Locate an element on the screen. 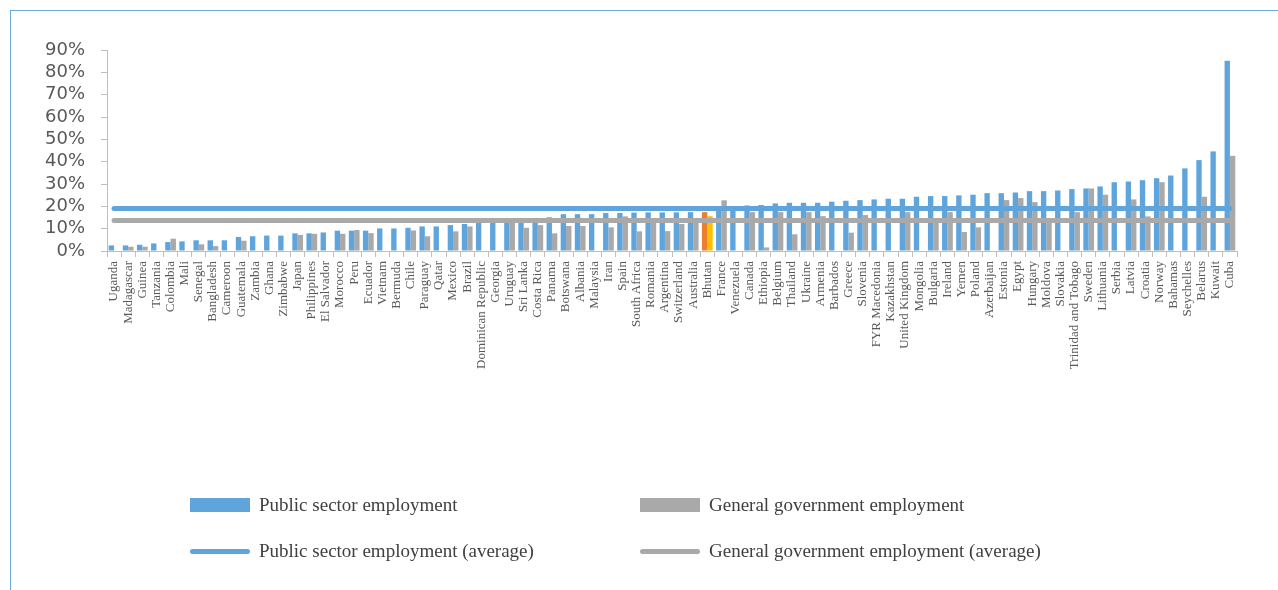 This screenshot has width=1278, height=590. x-tick-label: El Salvador is located at coordinates (325, 291).